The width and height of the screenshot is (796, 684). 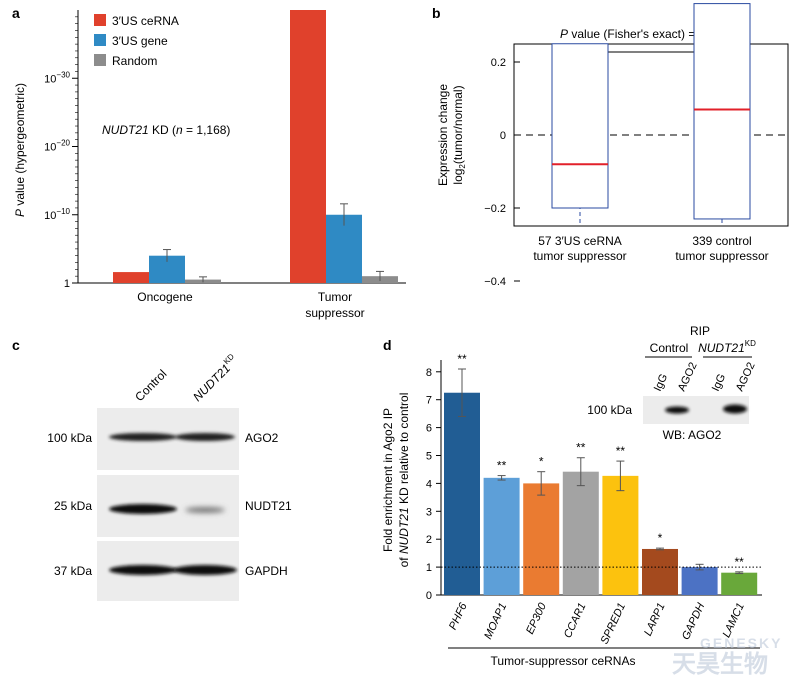 I want to click on panel-b-group2-line1: 339 control, so click(x=721, y=241).